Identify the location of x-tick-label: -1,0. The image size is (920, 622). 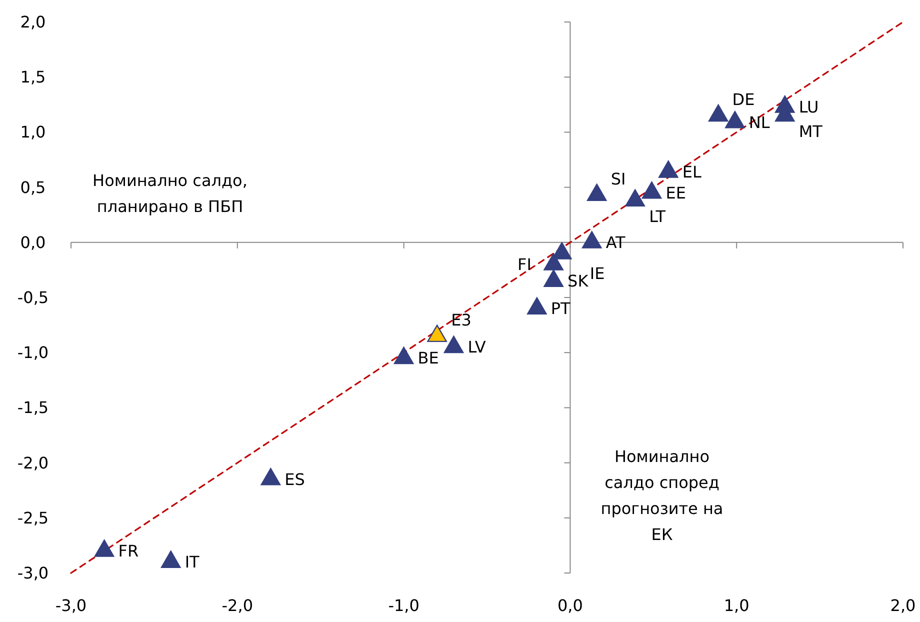
(404, 605).